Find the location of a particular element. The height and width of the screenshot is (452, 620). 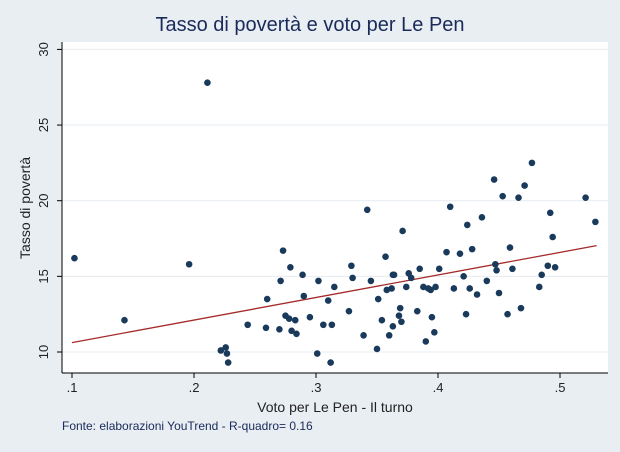

x-tick-label: .2 is located at coordinates (194, 387).